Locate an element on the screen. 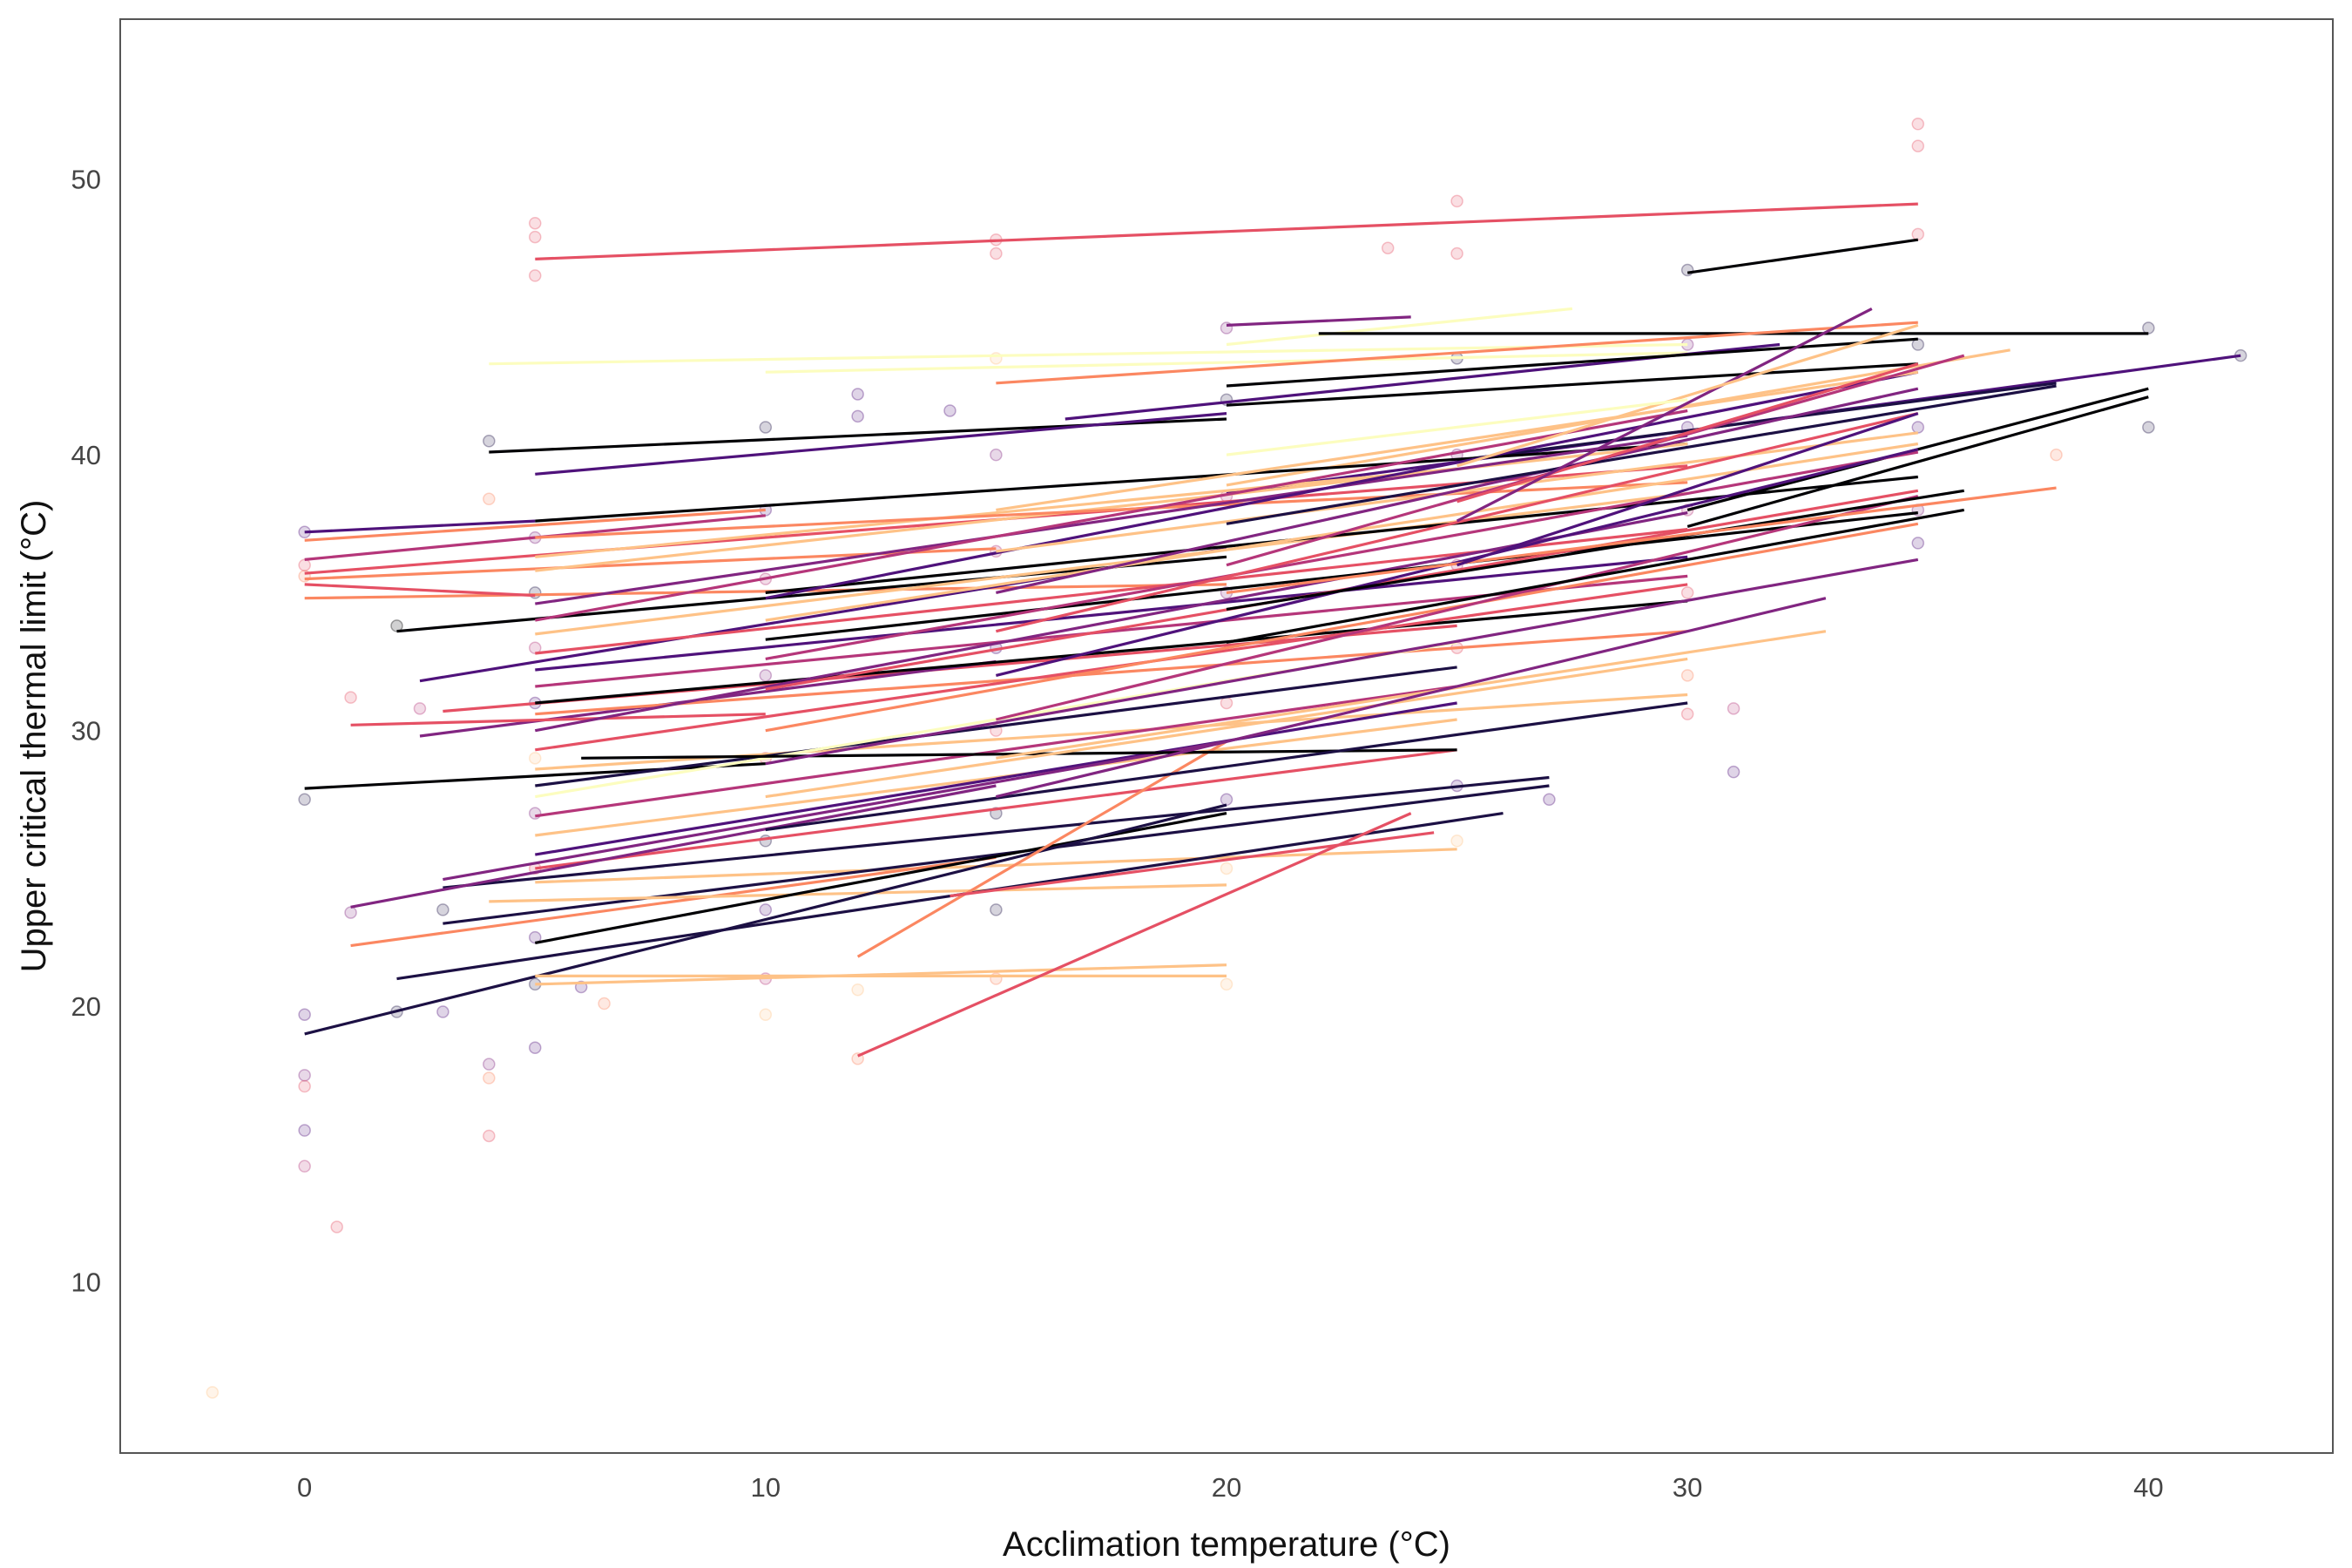 The image size is (2352, 1568). x-axis-title: Acclimation temperature (°C) is located at coordinates (1226, 1545).